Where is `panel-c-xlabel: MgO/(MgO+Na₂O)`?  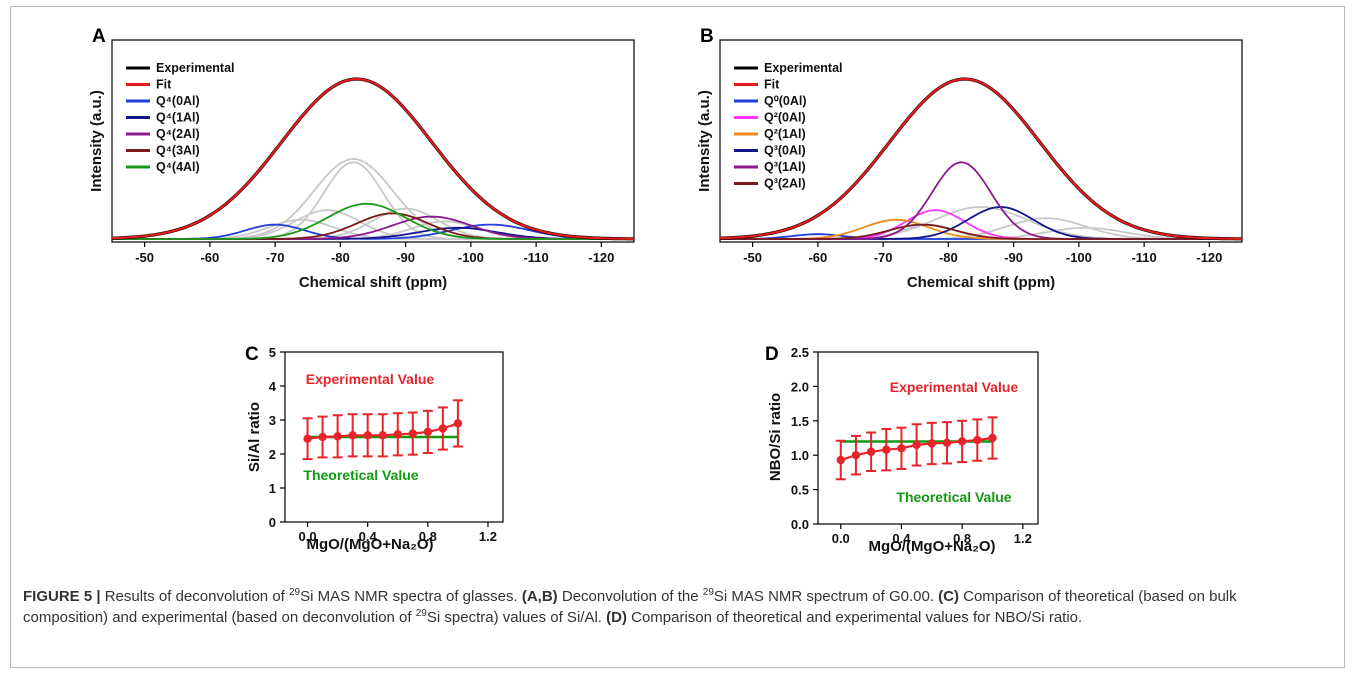 panel-c-xlabel: MgO/(MgO+Na₂O) is located at coordinates (369, 544).